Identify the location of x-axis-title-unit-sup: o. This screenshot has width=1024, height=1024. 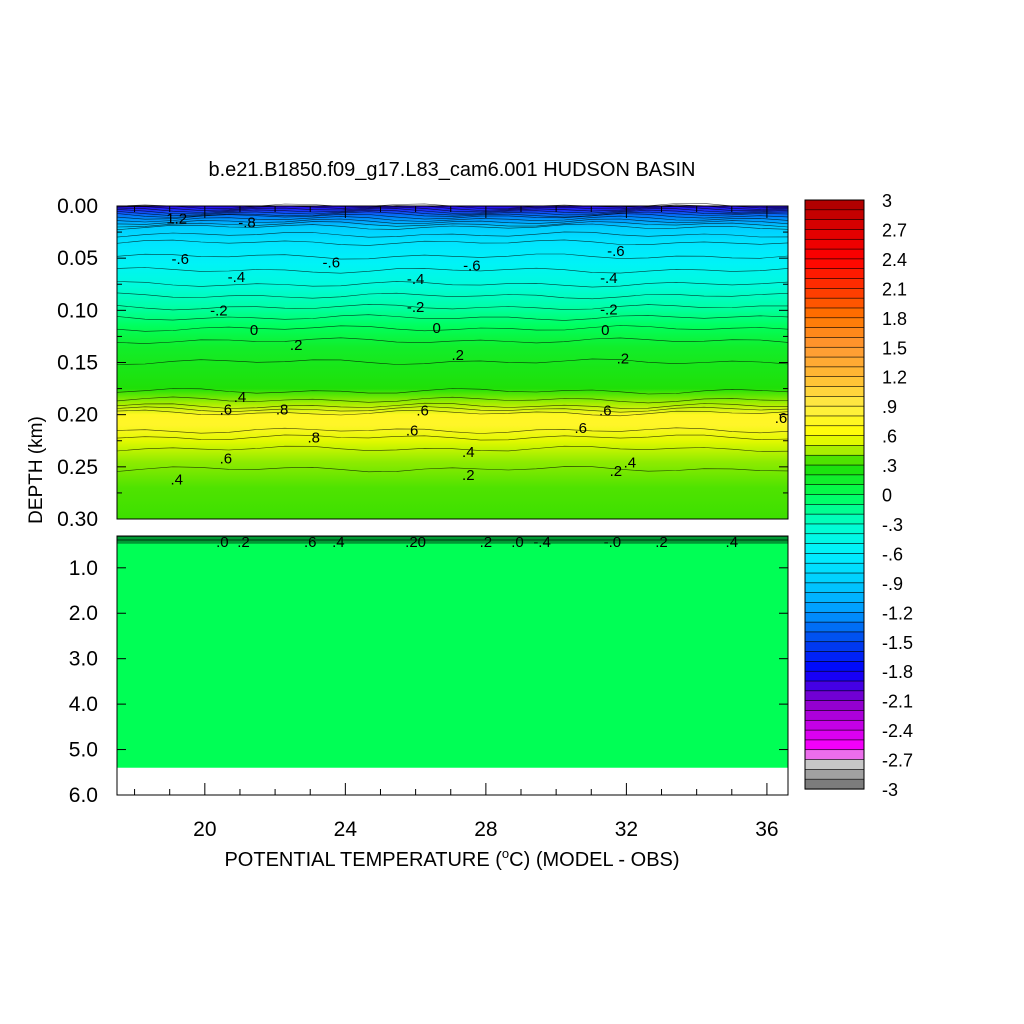
(505, 853).